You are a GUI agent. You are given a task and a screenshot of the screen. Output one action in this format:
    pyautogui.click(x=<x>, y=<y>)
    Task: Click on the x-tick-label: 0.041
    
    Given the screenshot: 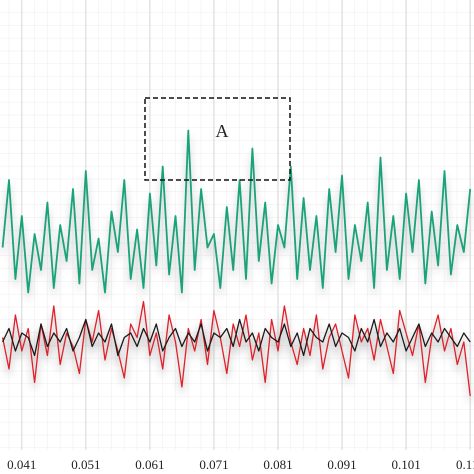 What is the action you would take?
    pyautogui.click(x=21, y=464)
    